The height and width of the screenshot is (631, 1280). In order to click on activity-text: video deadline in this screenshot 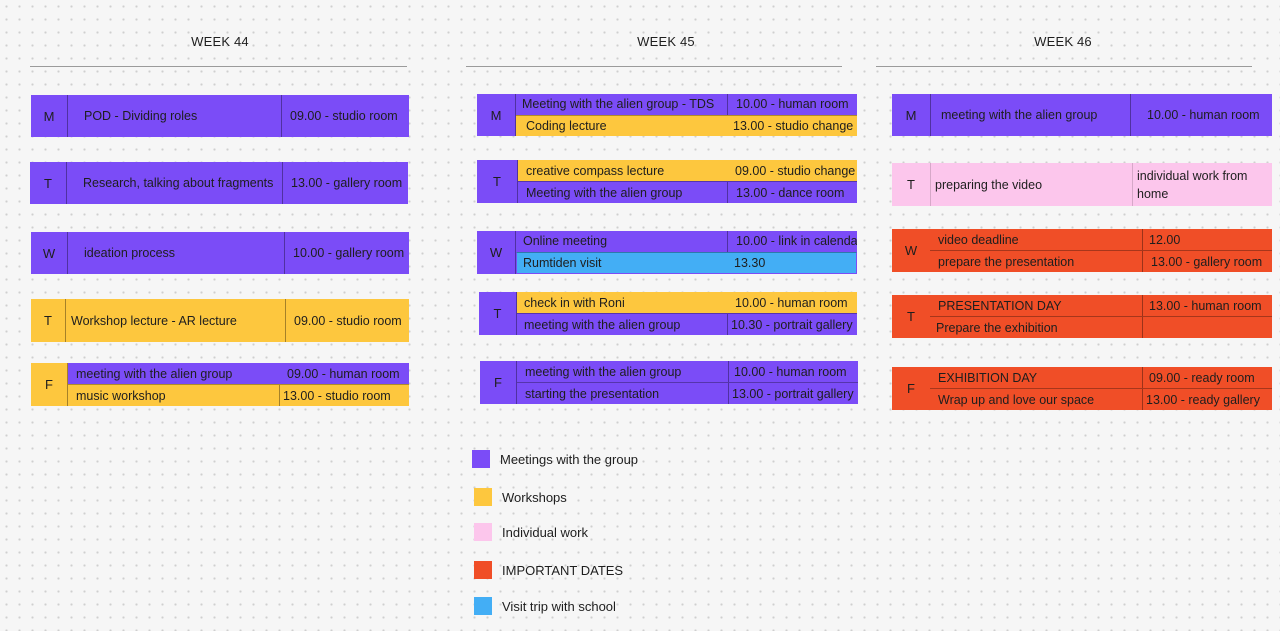, I will do `click(978, 239)`.